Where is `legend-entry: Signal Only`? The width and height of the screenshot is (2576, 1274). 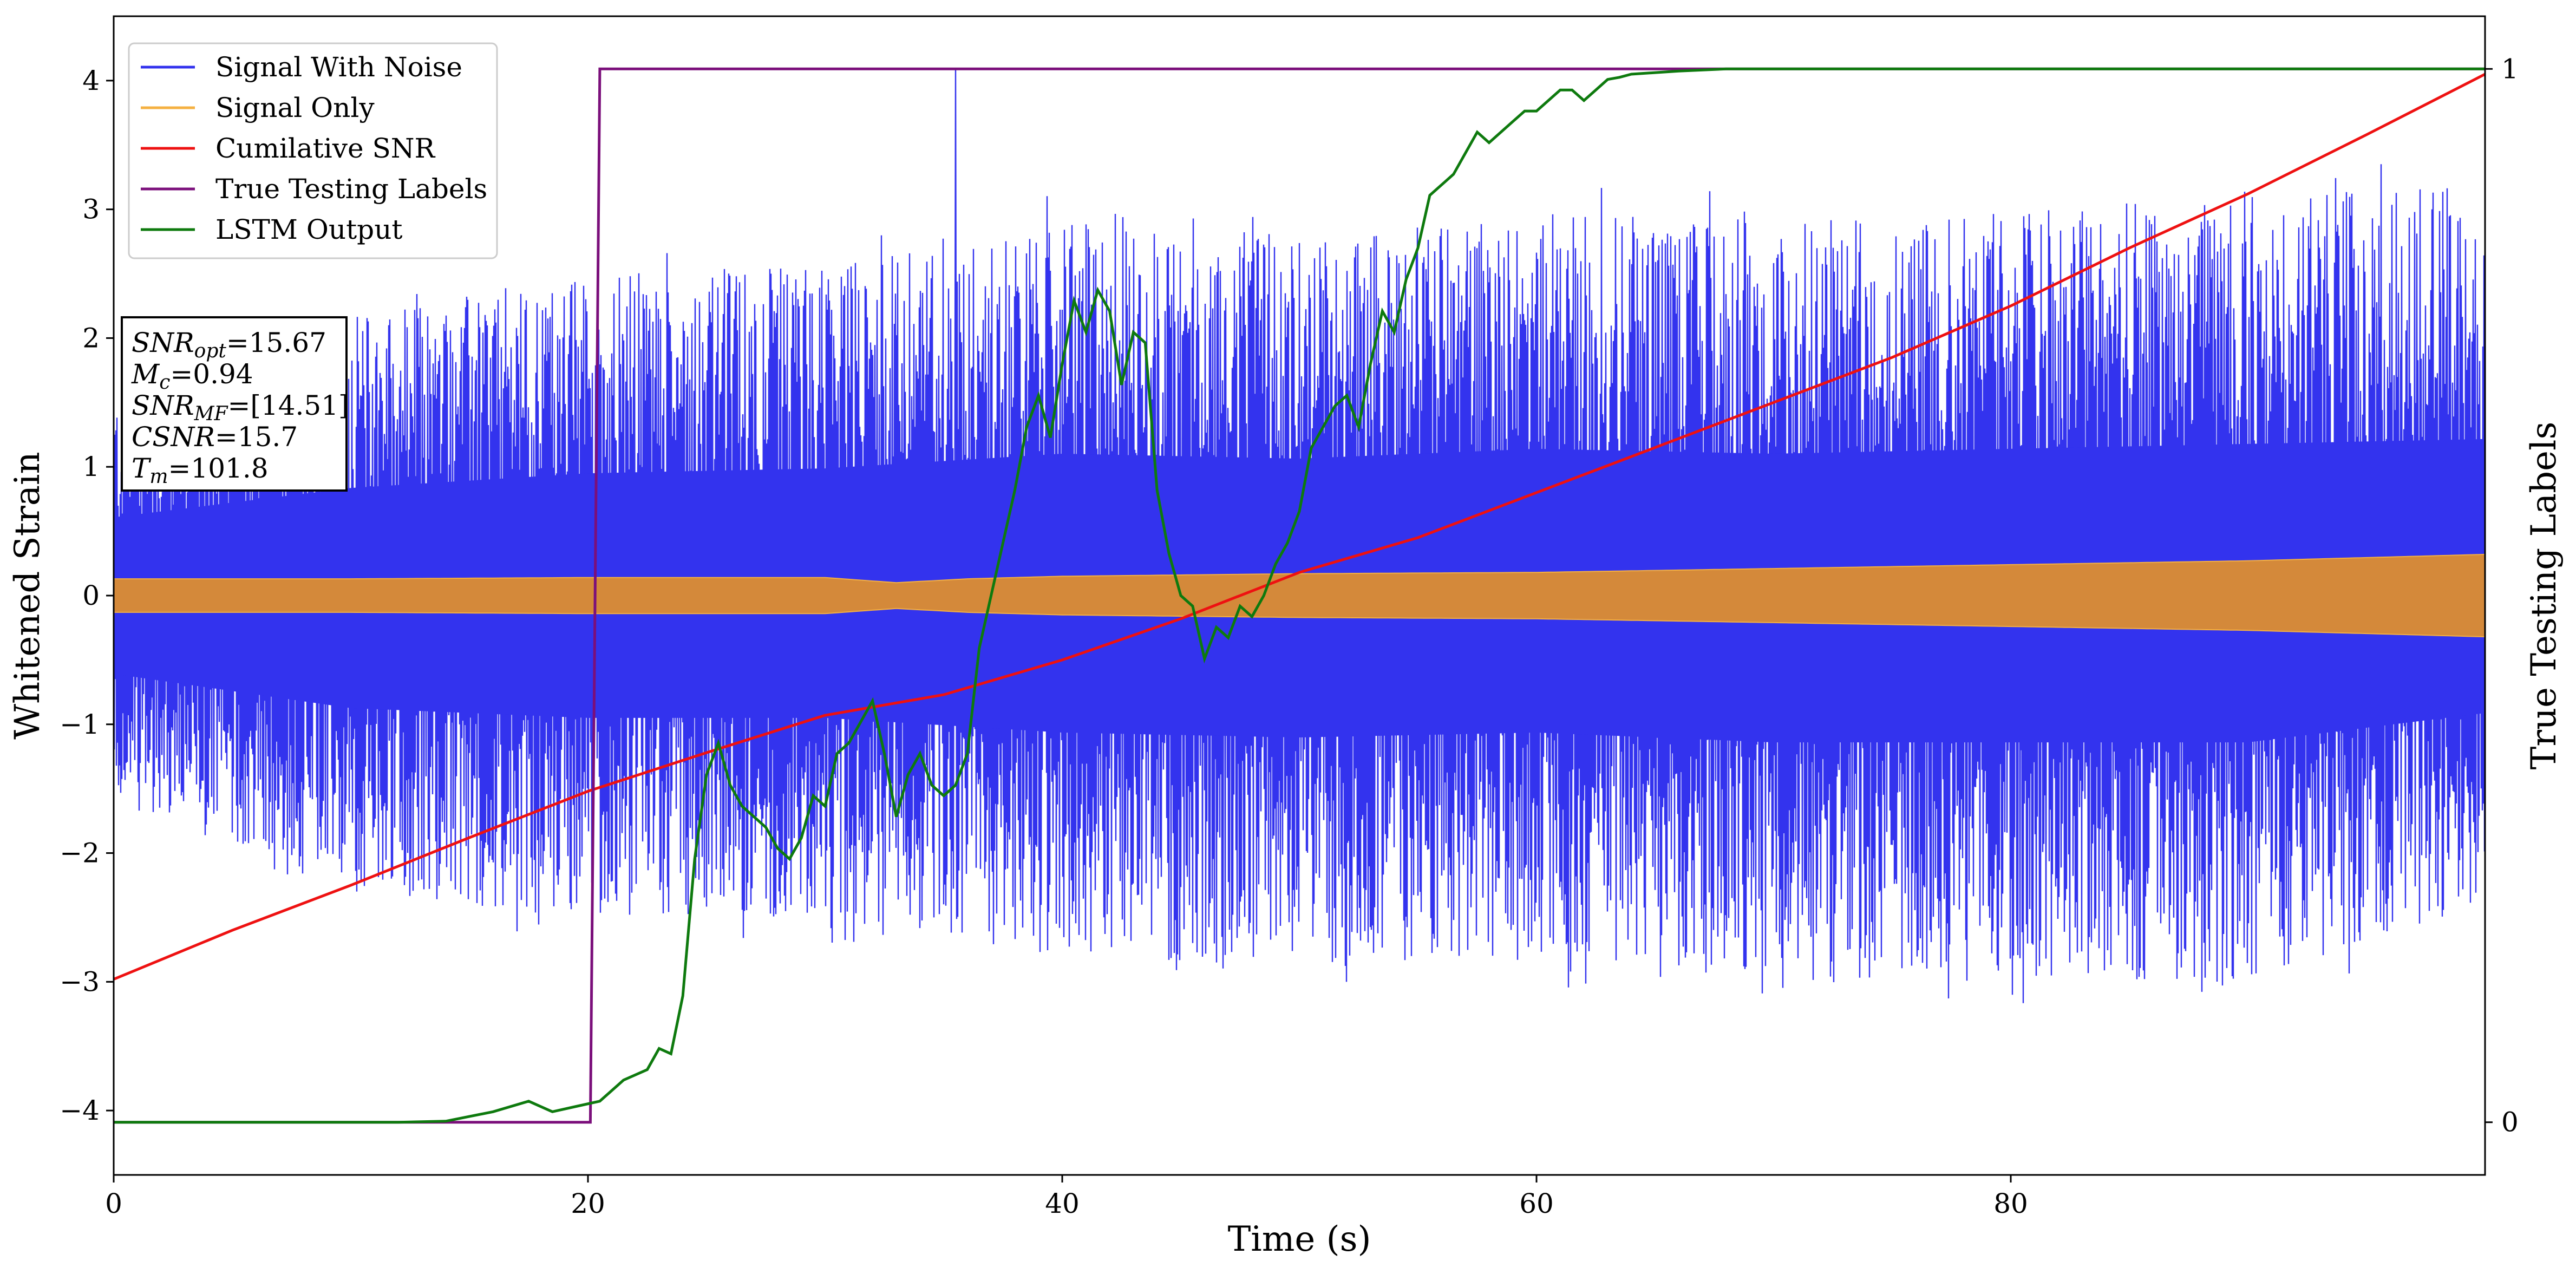
legend-entry: Signal Only is located at coordinates (295, 107).